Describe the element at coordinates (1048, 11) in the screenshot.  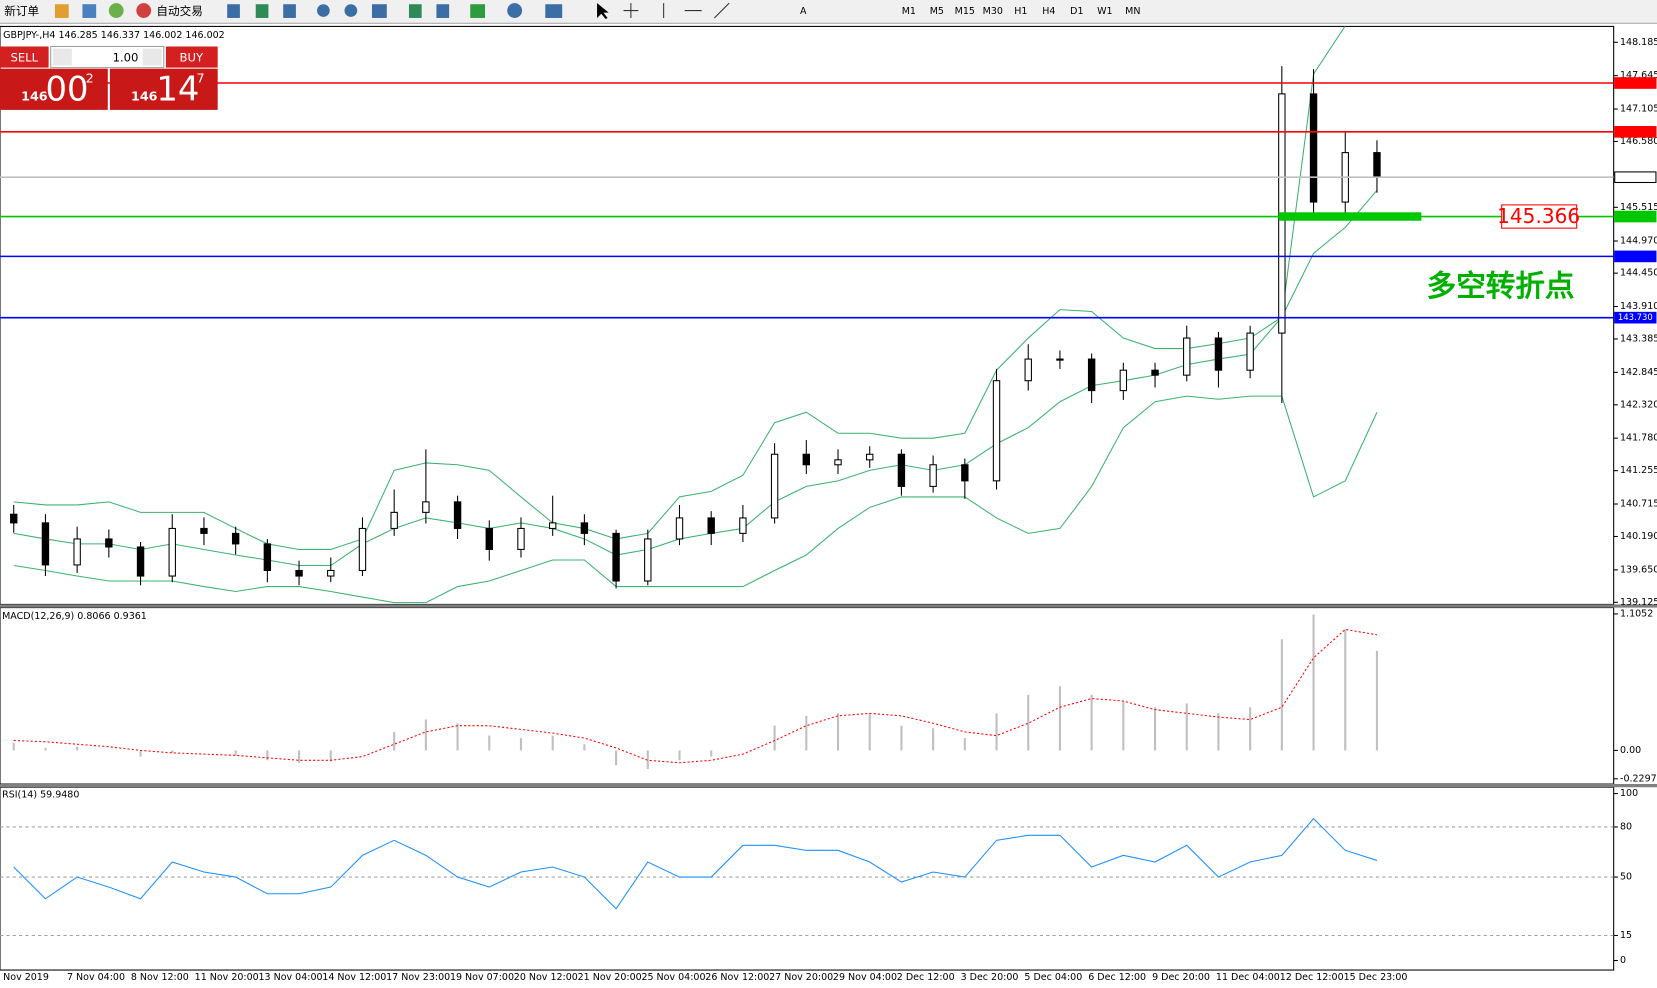
I see `timeframe-button: H4` at that location.